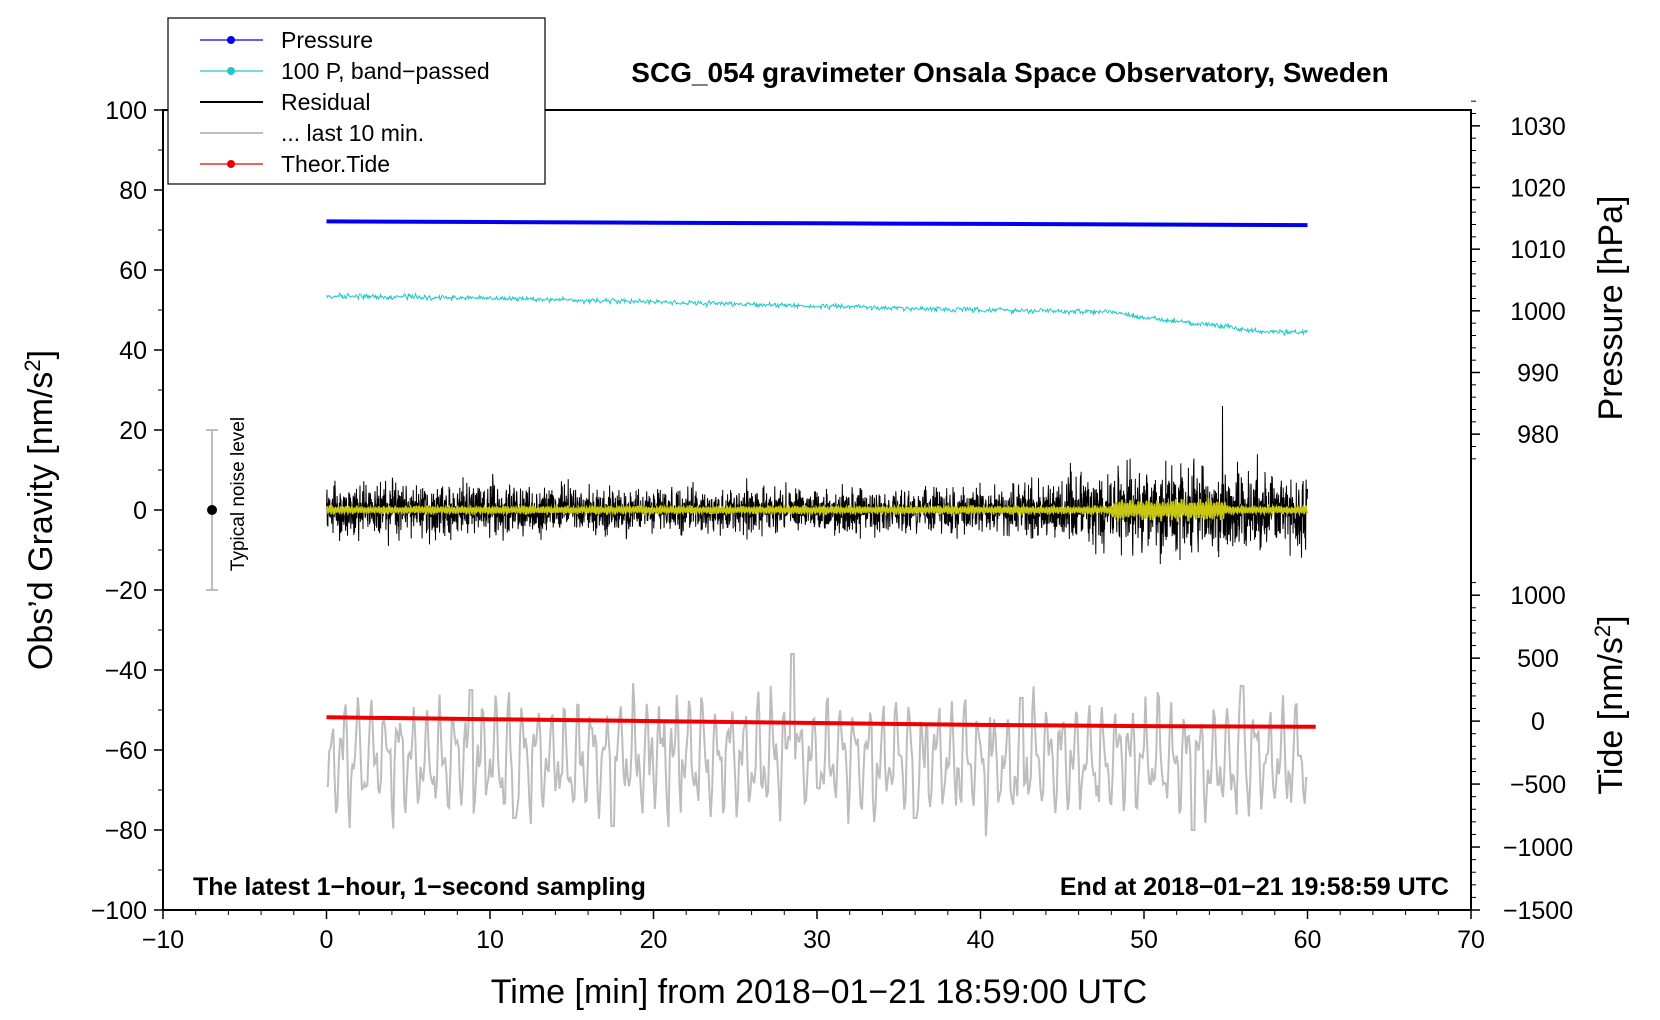 Image resolution: width=1660 pixels, height=1020 pixels. What do you see at coordinates (126, 111) in the screenshot?
I see `y-tick-label: 100` at bounding box center [126, 111].